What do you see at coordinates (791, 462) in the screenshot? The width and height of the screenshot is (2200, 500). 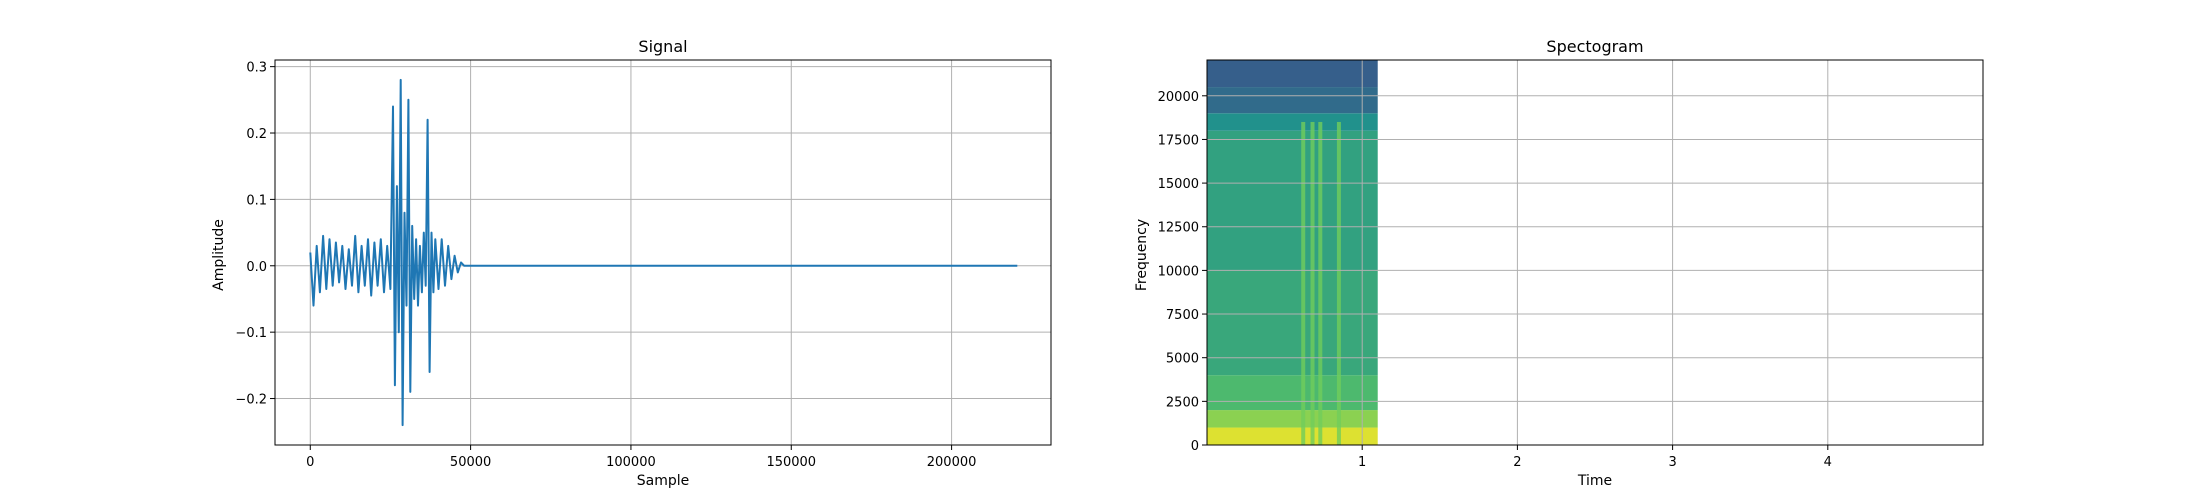 I see `signal-xtick-label: 150000` at bounding box center [791, 462].